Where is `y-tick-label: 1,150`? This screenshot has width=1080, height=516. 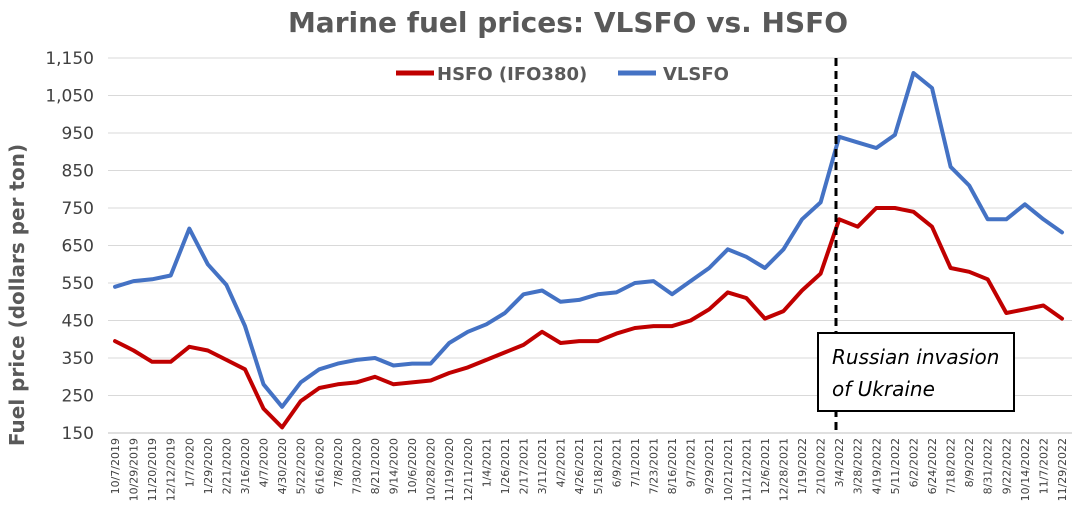 y-tick-label: 1,150 is located at coordinates (69, 59).